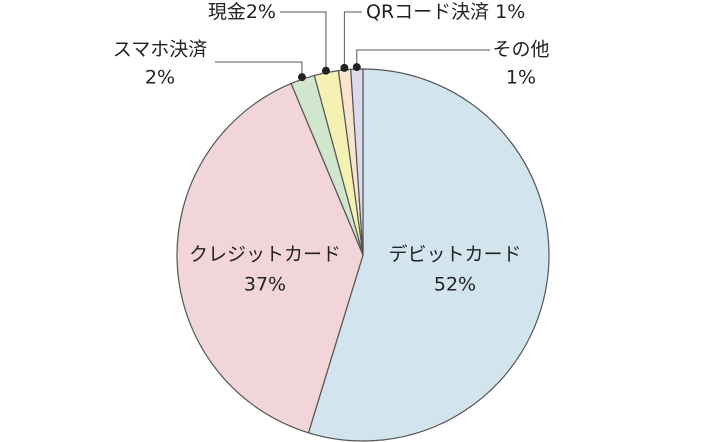 The width and height of the screenshot is (728, 442). I want to click on slice-label-group: QRコード決済 1%, so click(445, 12).